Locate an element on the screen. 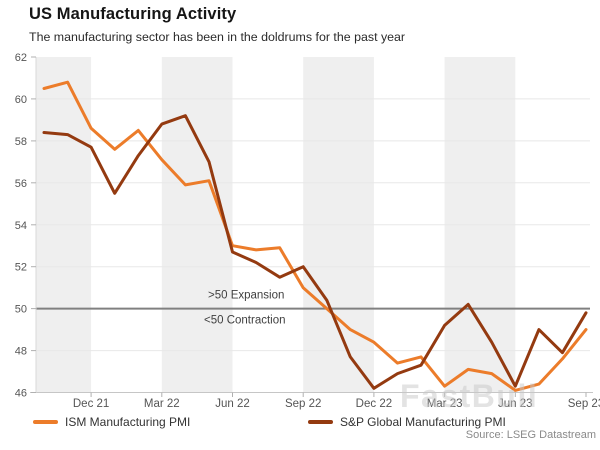 Image resolution: width=600 pixels, height=450 pixels. sp-global-legend-label: S&P Global Manufacturing PMI is located at coordinates (423, 422).